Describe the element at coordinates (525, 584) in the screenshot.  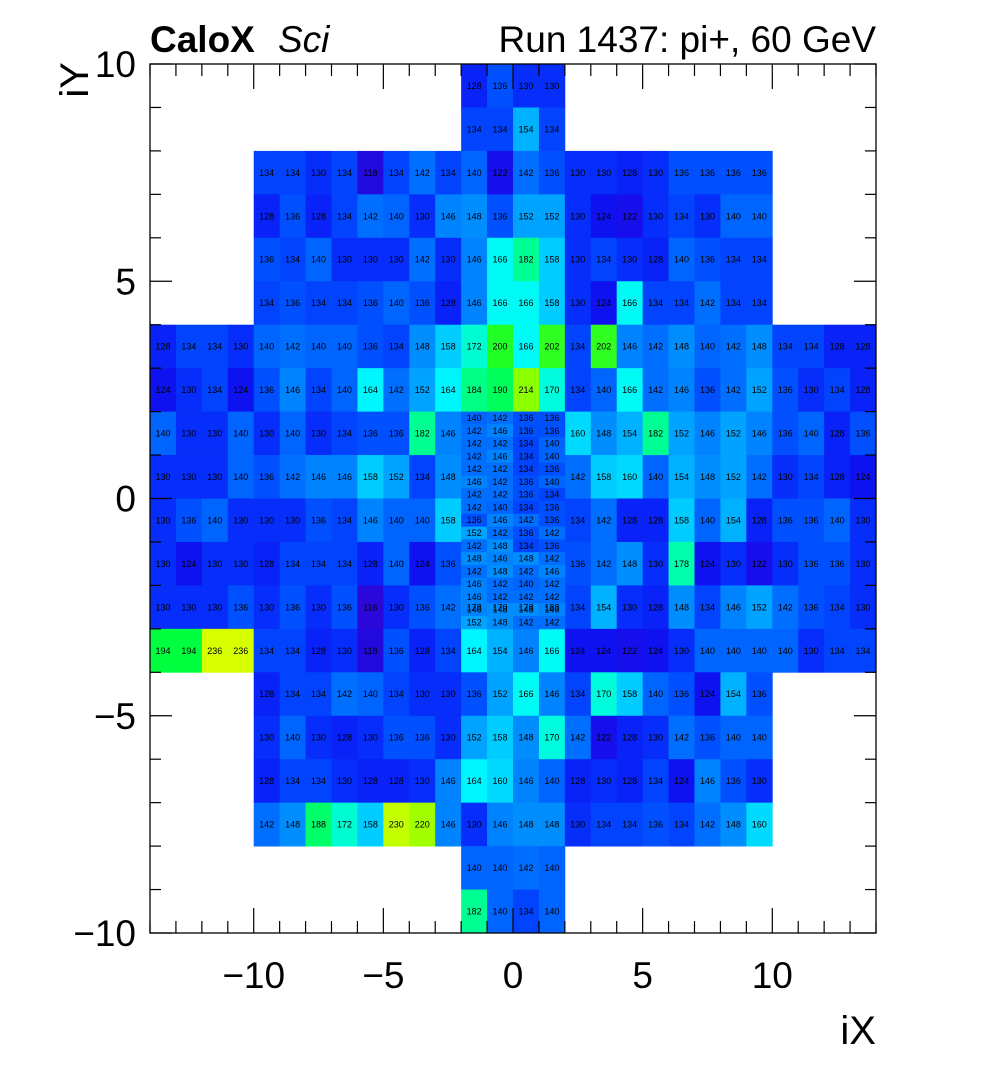
I see `fine-cell-value-label: 140` at that location.